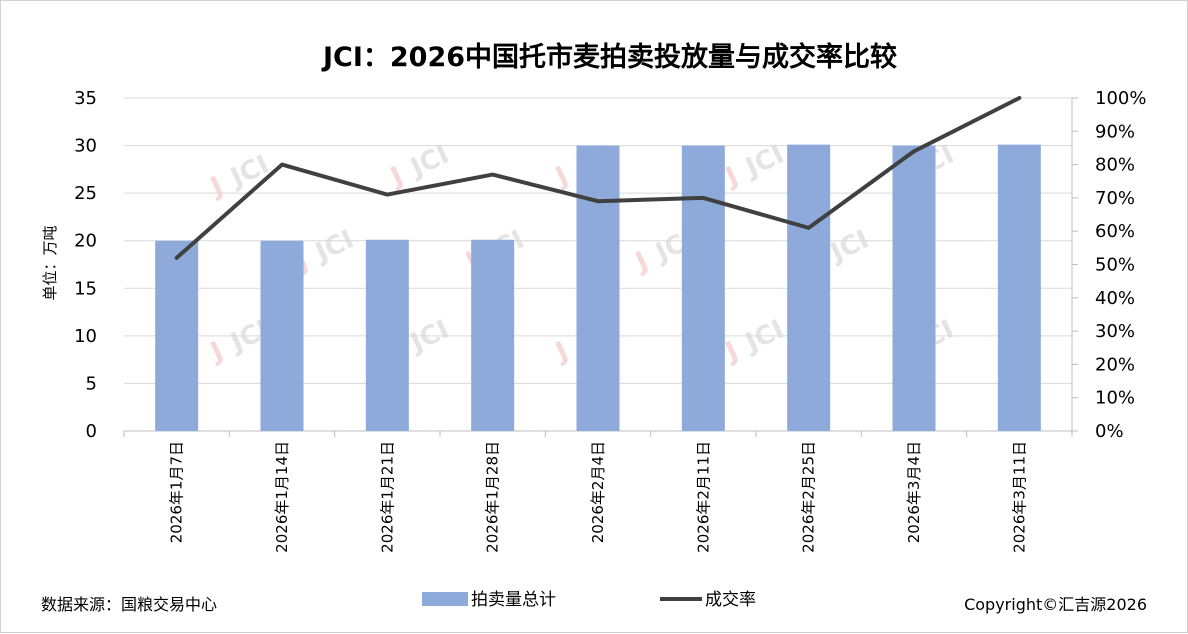  What do you see at coordinates (50, 262) in the screenshot?
I see `y-axis-label: 单位：万吨` at bounding box center [50, 262].